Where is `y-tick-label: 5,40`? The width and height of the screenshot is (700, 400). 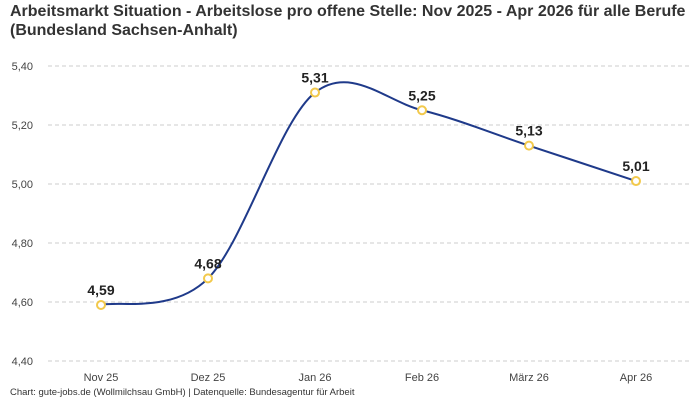 y-tick-label: 5,40 is located at coordinates (22, 67).